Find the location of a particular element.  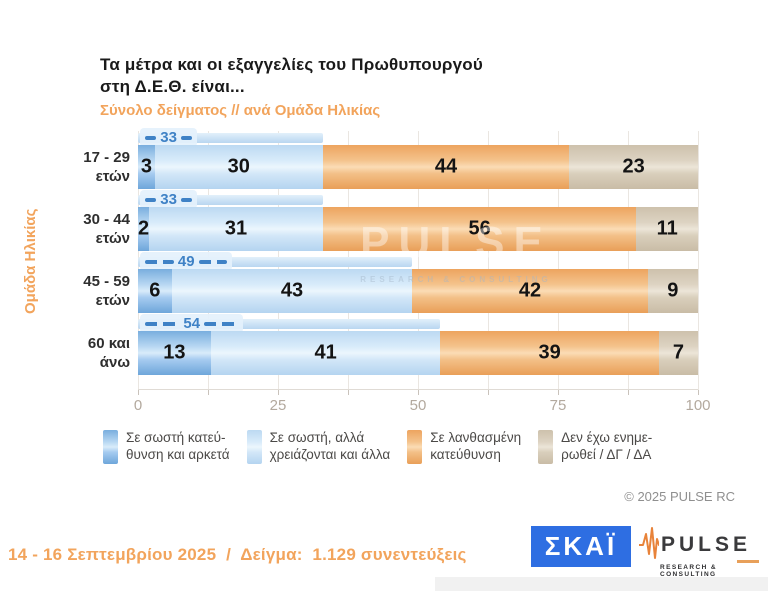

segment-value: 31 is located at coordinates (236, 228).